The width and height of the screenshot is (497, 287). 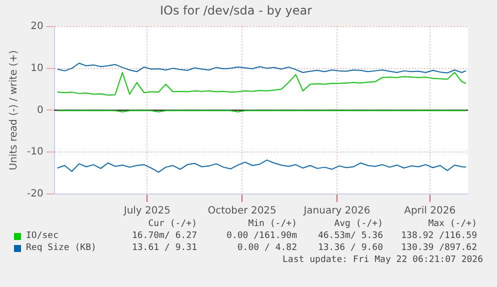 What do you see at coordinates (383, 261) in the screenshot?
I see `text: Last update: Fri May 22 06:21:07 2026` at bounding box center [383, 261].